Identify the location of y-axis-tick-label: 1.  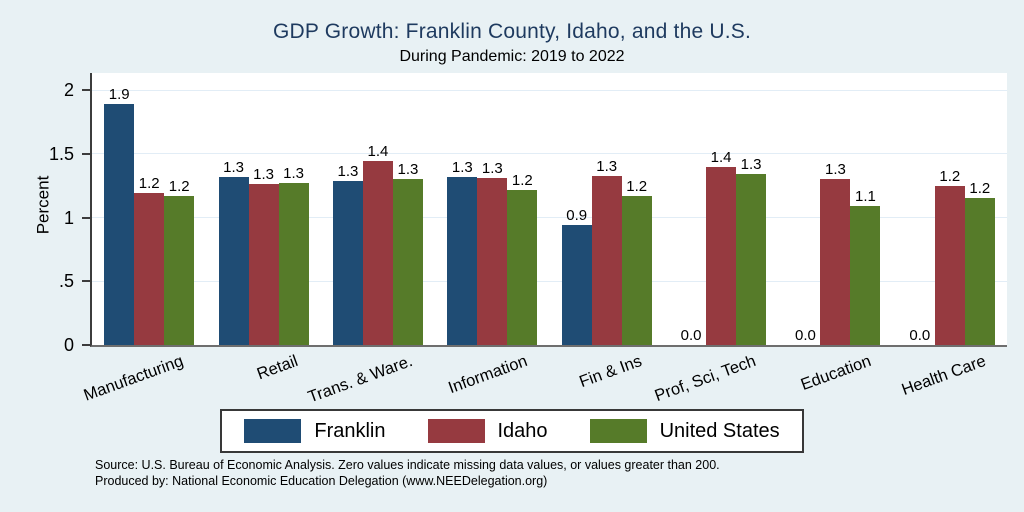
(68, 217).